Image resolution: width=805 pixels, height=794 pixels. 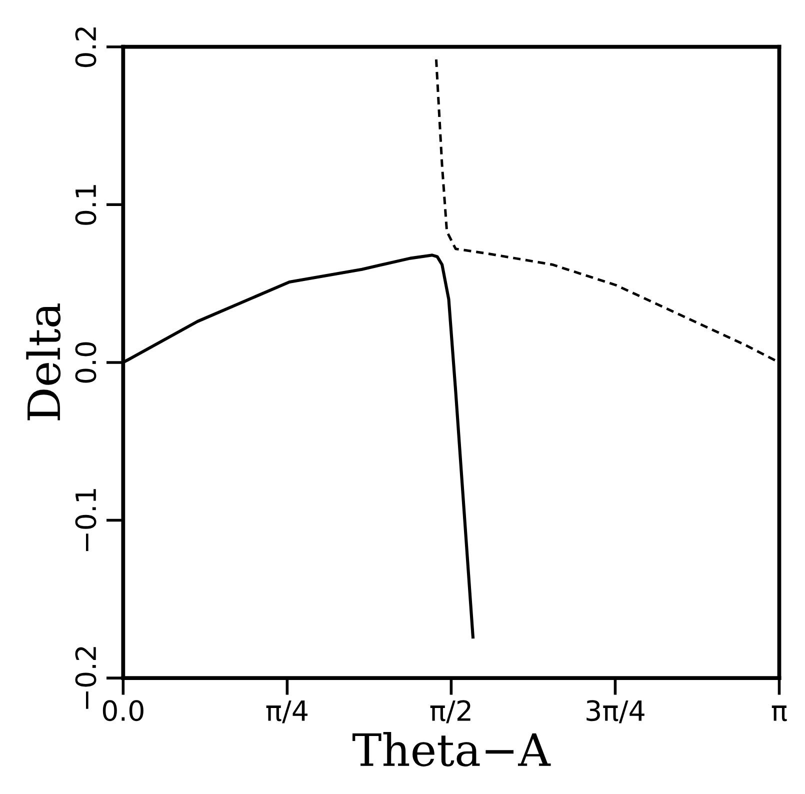 What do you see at coordinates (287, 712) in the screenshot?
I see `x-tick-label: π/4` at bounding box center [287, 712].